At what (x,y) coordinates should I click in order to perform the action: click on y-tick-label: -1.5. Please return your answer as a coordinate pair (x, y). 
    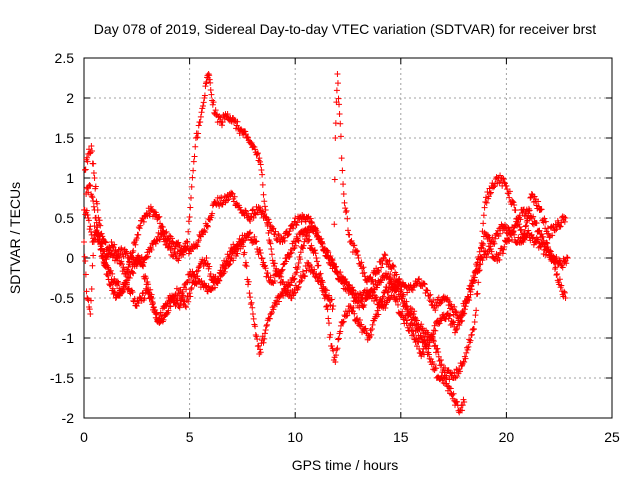
    Looking at the image, I should click on (62, 378).